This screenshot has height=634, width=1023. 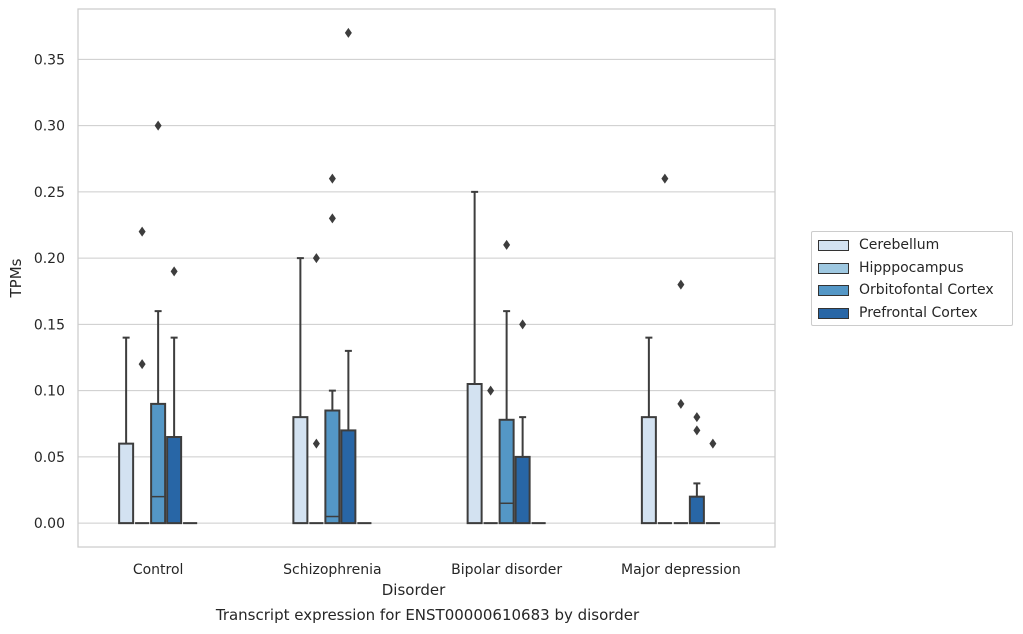 I want to click on y-tick-label: 0.20, so click(x=49, y=259).